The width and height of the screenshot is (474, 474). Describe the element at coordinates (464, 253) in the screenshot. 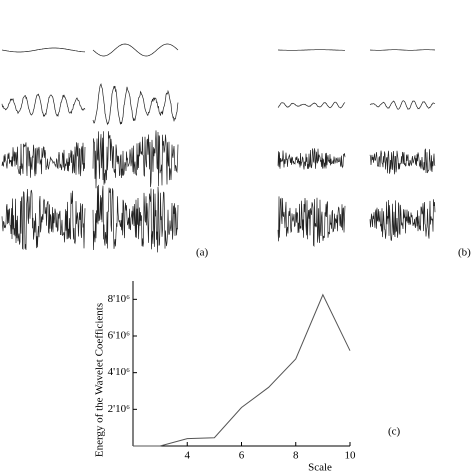

I see `panel-label: (b)` at that location.